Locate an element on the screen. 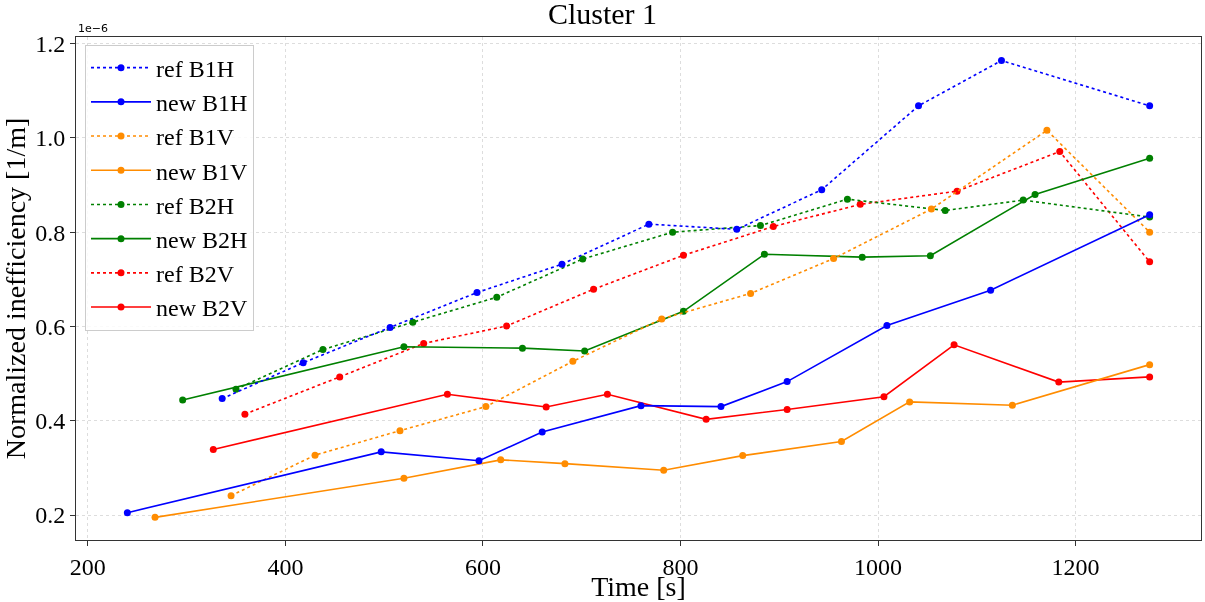 Image resolution: width=1205 pixels, height=602 pixels. y-tick-label: 1.0 is located at coordinates (50, 138).